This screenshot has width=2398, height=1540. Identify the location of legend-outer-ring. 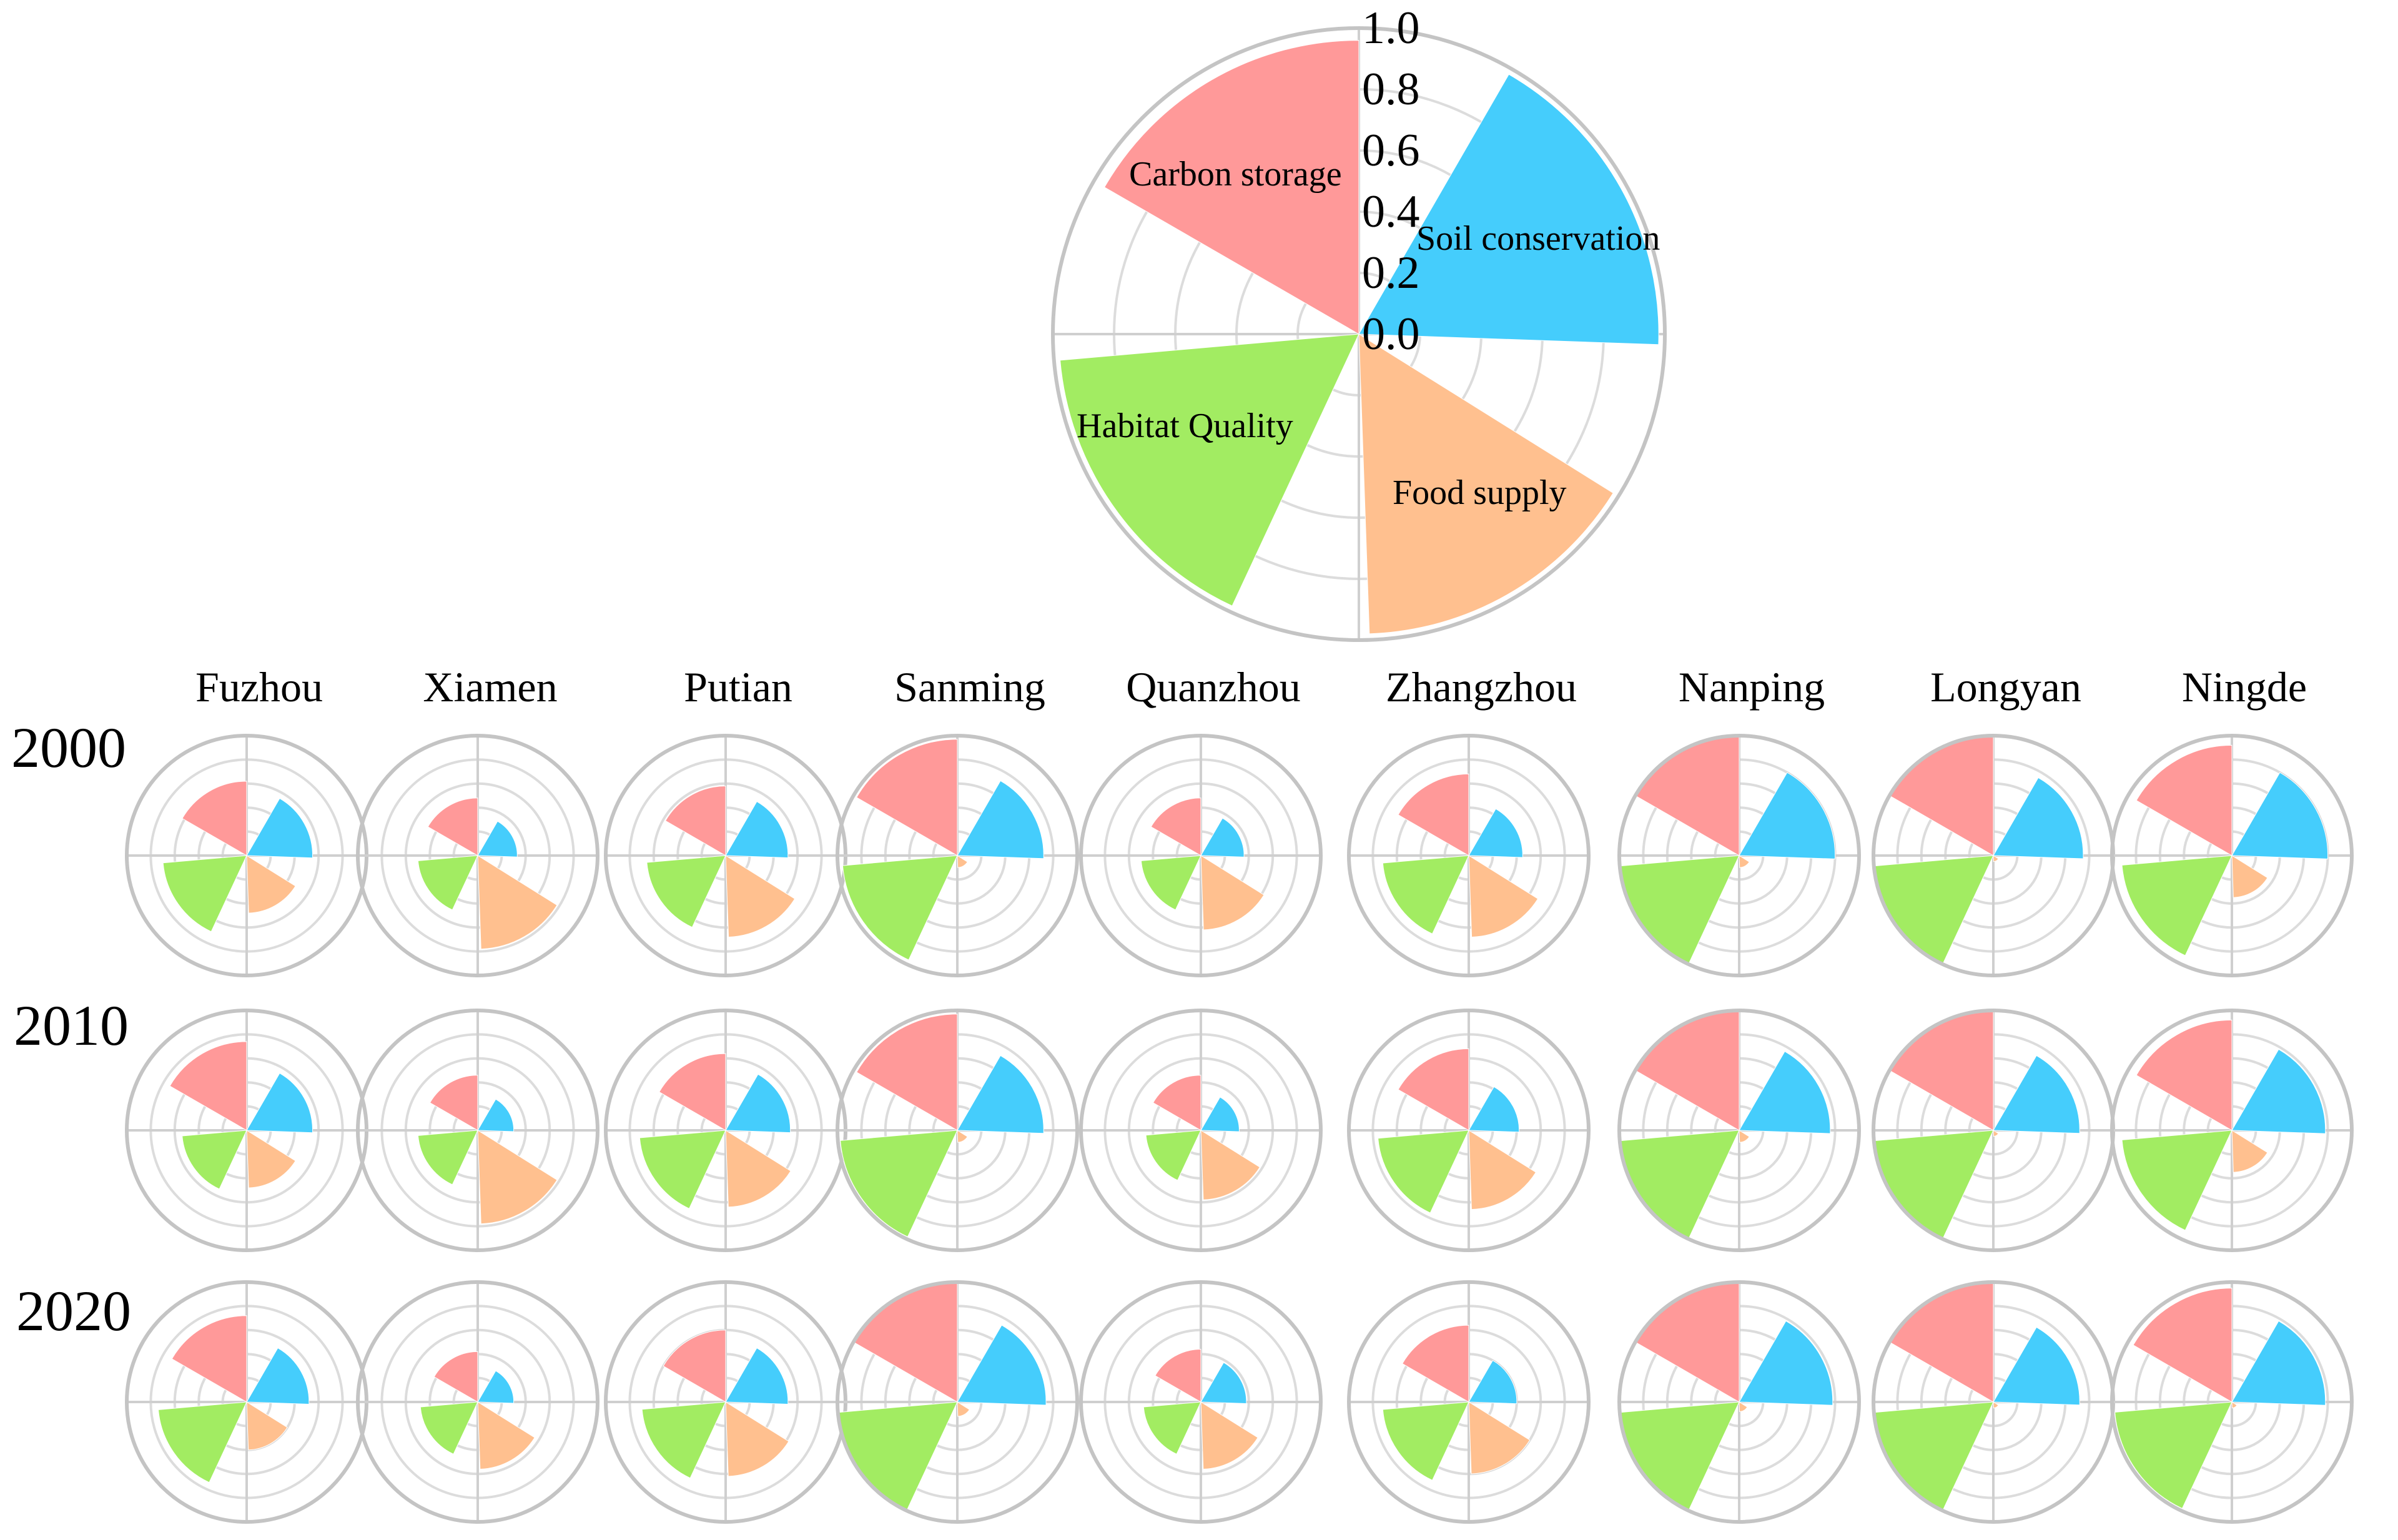
(1359, 334).